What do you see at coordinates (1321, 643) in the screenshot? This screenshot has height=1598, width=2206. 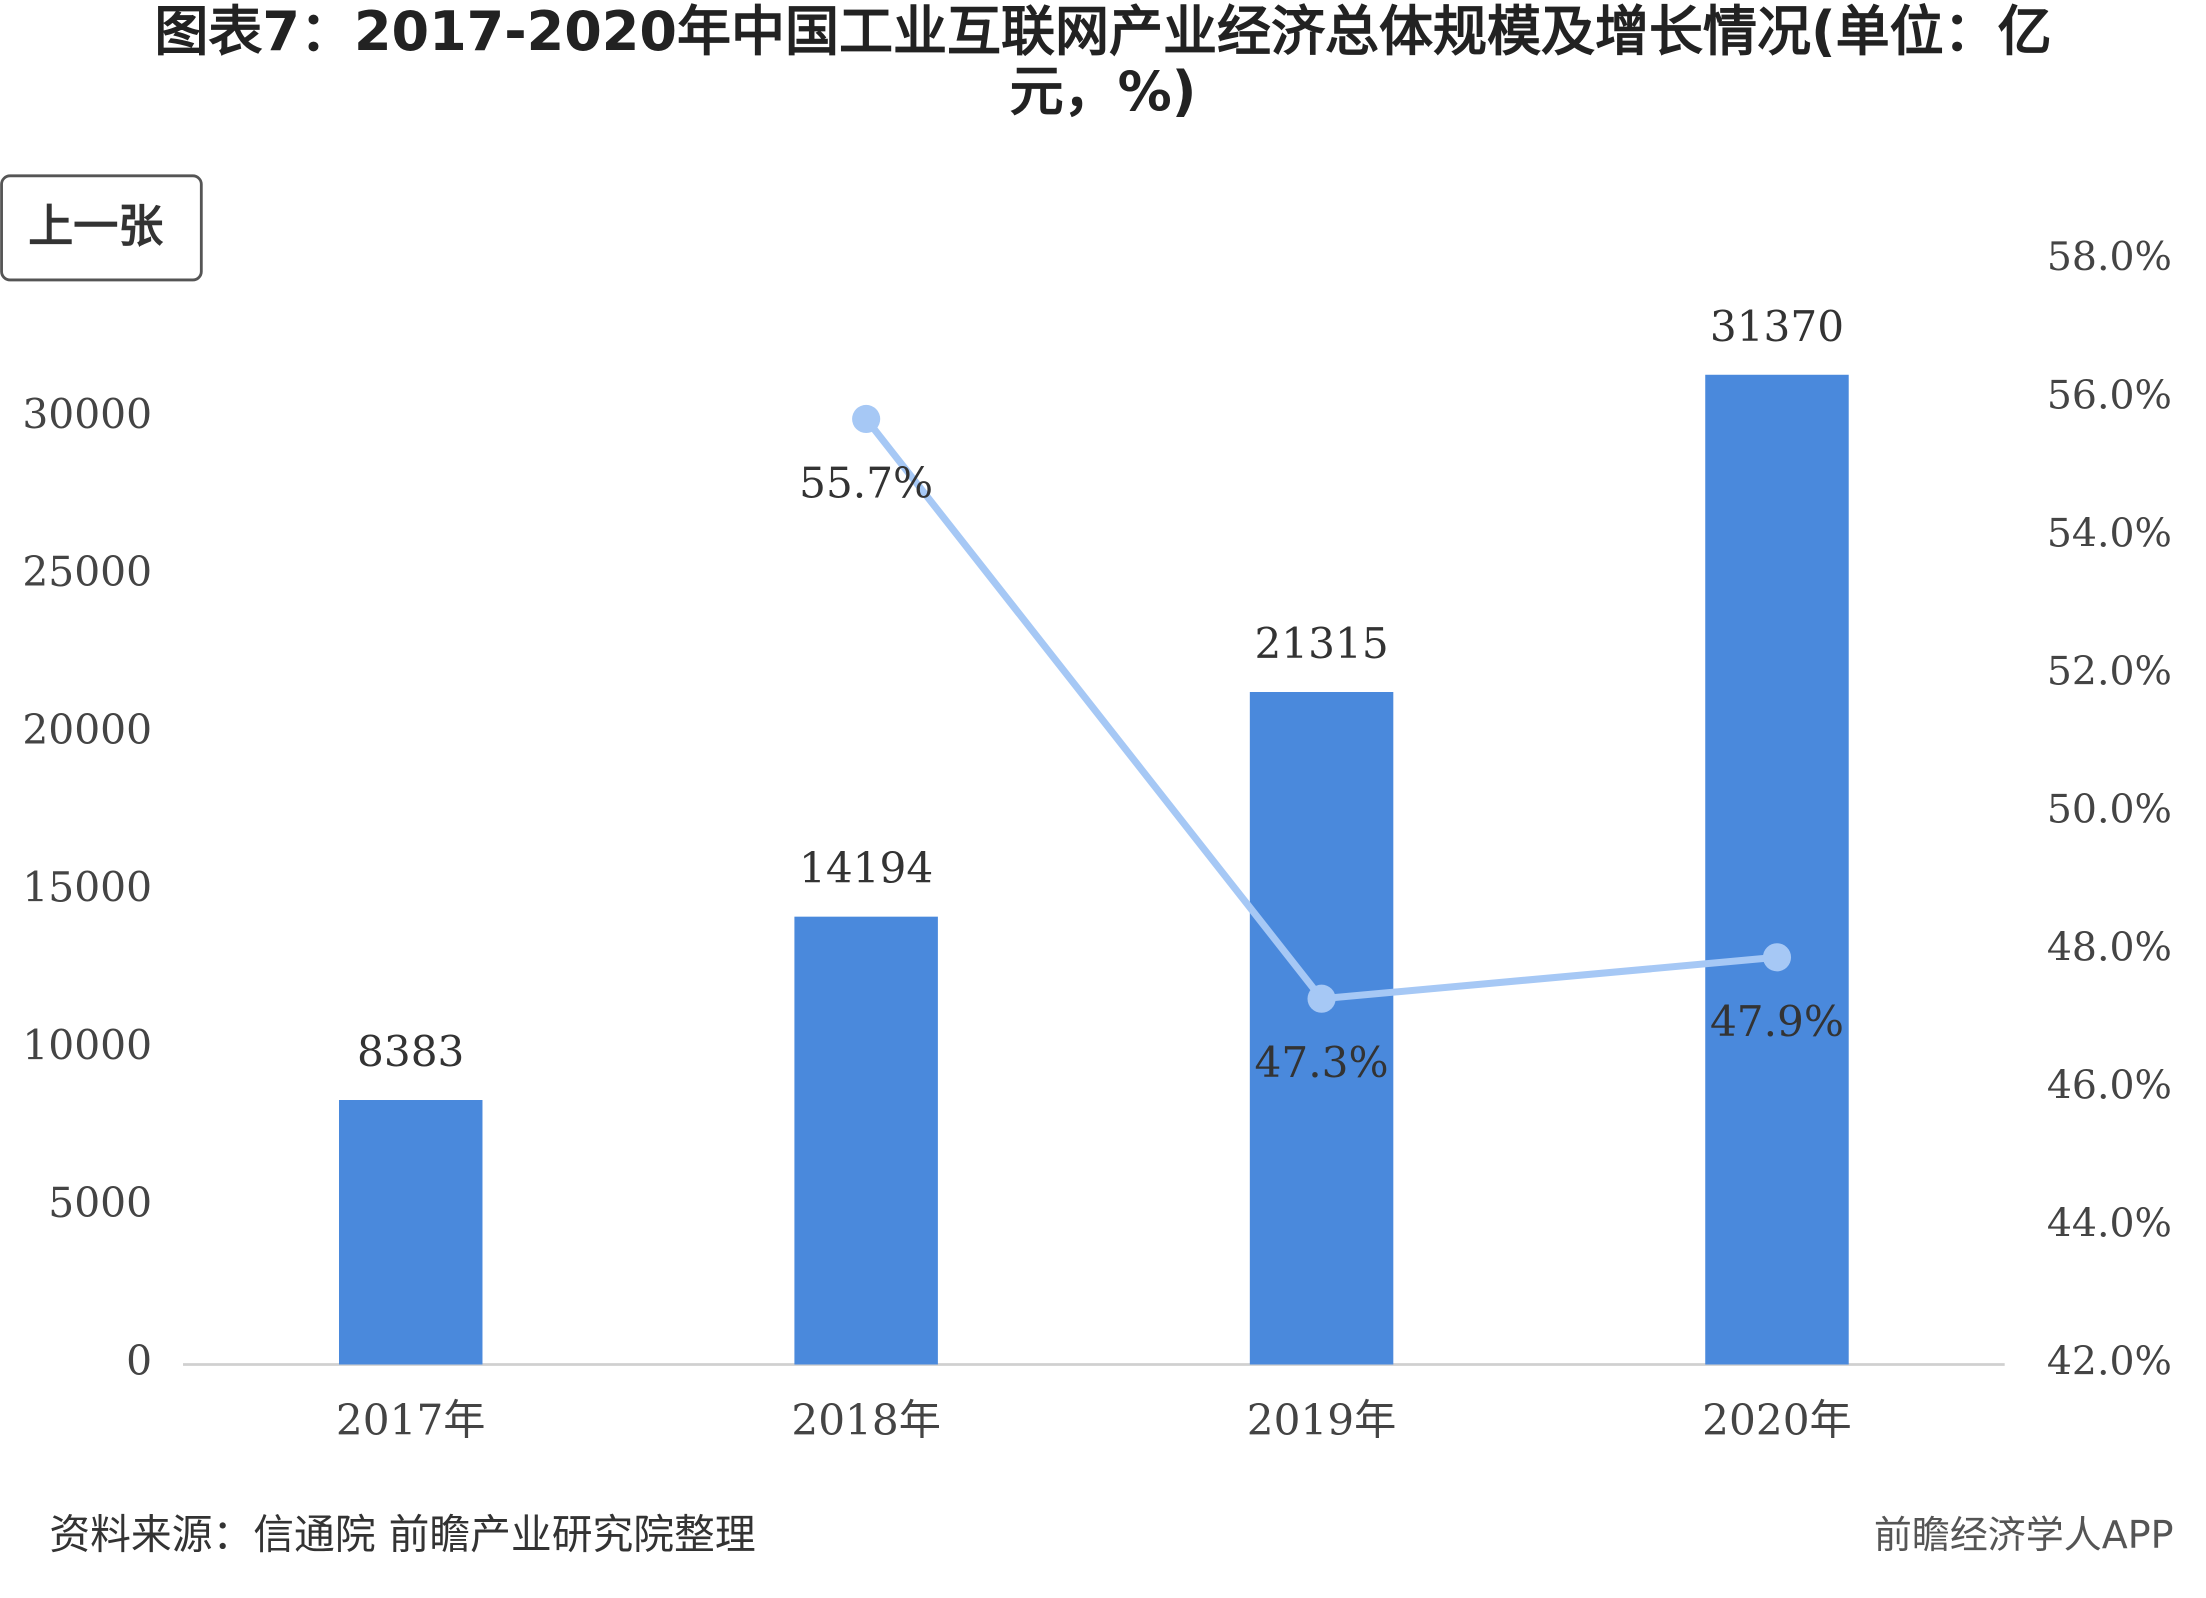 I see `bar-value-label: 21315` at bounding box center [1321, 643].